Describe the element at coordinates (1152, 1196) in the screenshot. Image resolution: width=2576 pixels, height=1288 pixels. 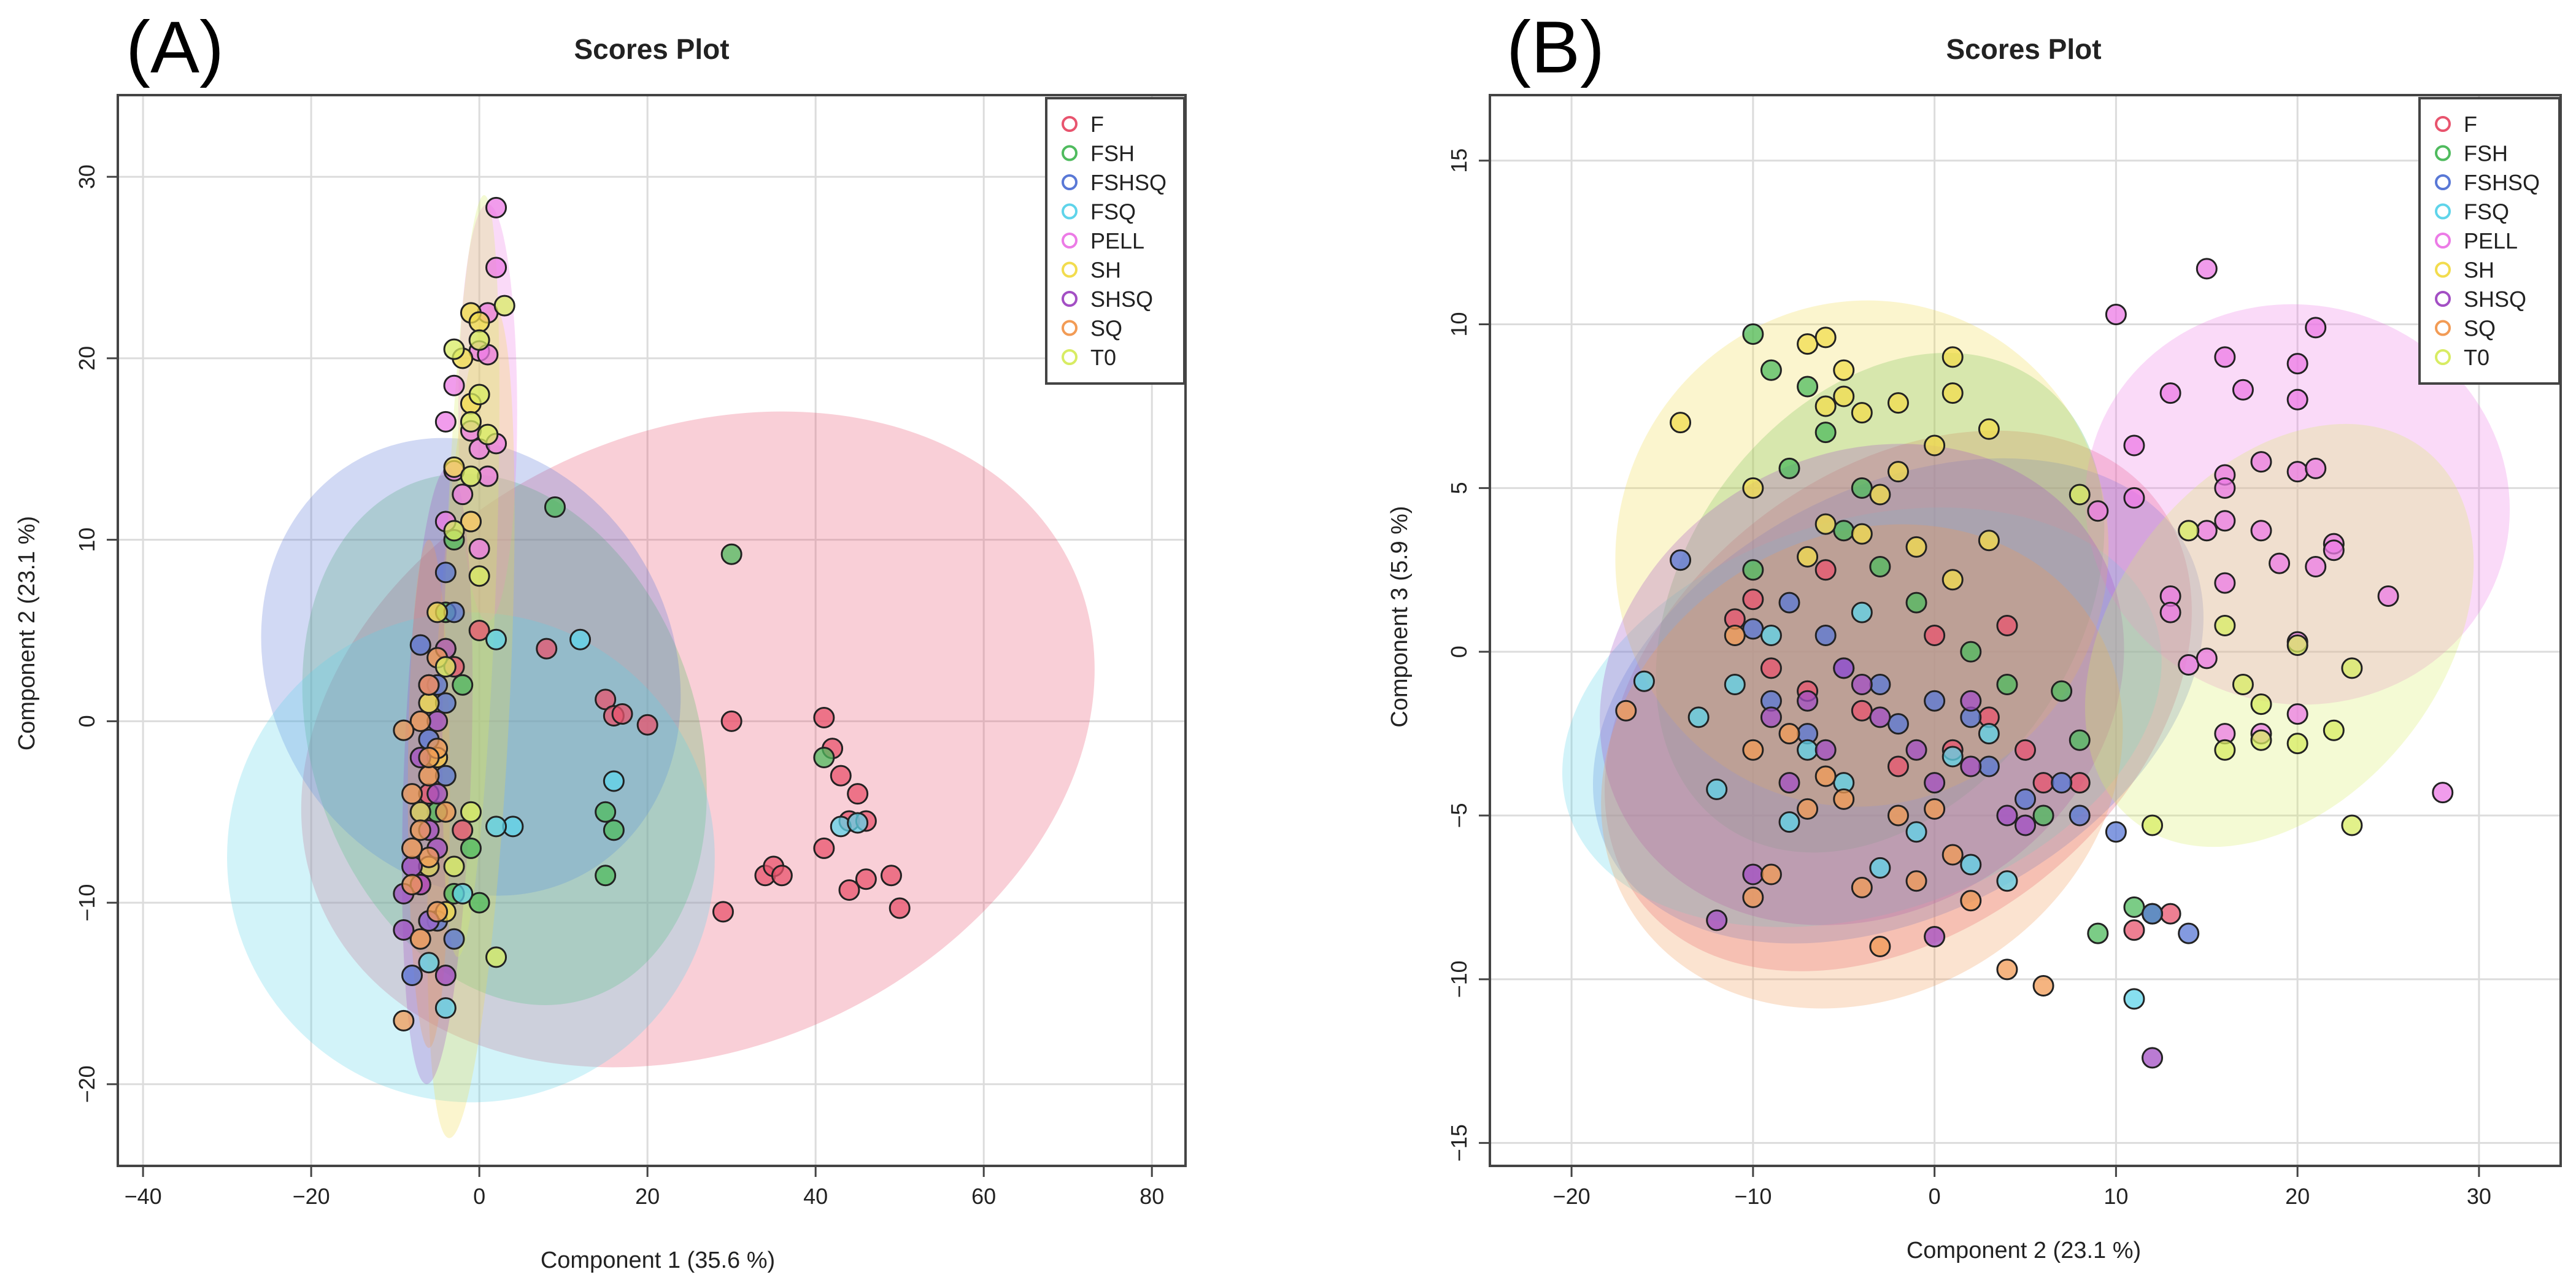
I see `x-tick-label: 80` at that location.